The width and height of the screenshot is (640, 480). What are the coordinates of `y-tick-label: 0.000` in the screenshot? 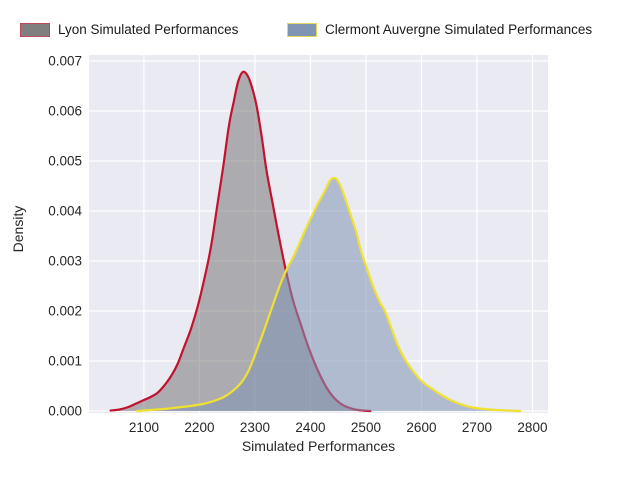 It's located at (65, 411).